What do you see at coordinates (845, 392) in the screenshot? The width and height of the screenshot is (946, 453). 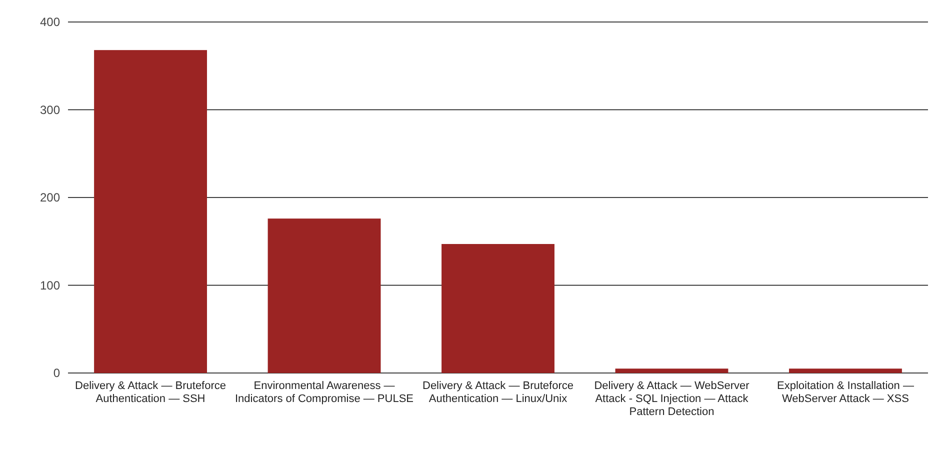 I see `x-tick-label: Exploitation & Installation — WebServer Attack — XSS` at bounding box center [845, 392].